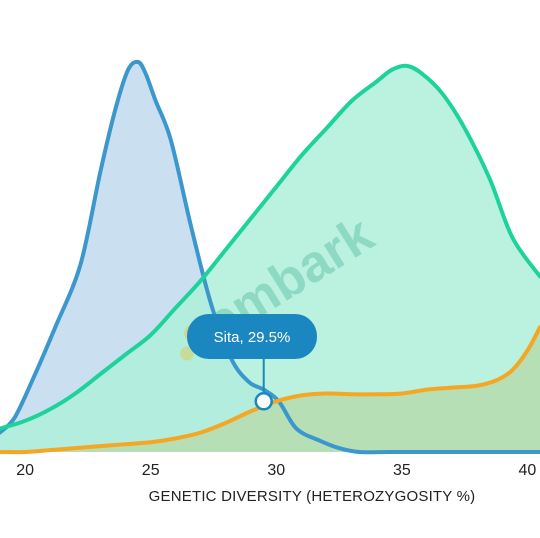 The image size is (540, 538). What do you see at coordinates (151, 470) in the screenshot?
I see `x-tick-label: 25` at bounding box center [151, 470].